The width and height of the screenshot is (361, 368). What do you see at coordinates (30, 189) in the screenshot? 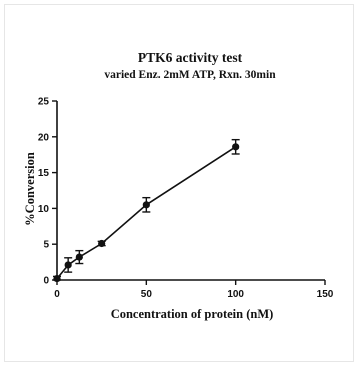
I see `y-axis-label: %Conversion` at bounding box center [30, 189].